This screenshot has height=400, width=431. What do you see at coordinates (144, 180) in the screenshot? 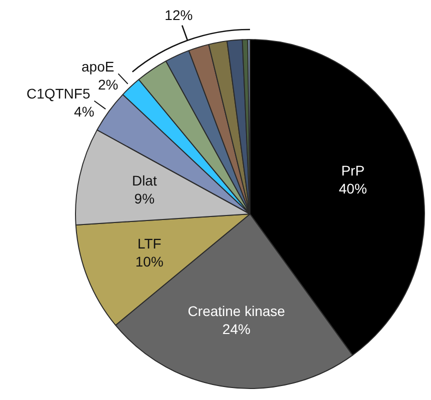
I see `slice-label: Dlat` at bounding box center [144, 180].